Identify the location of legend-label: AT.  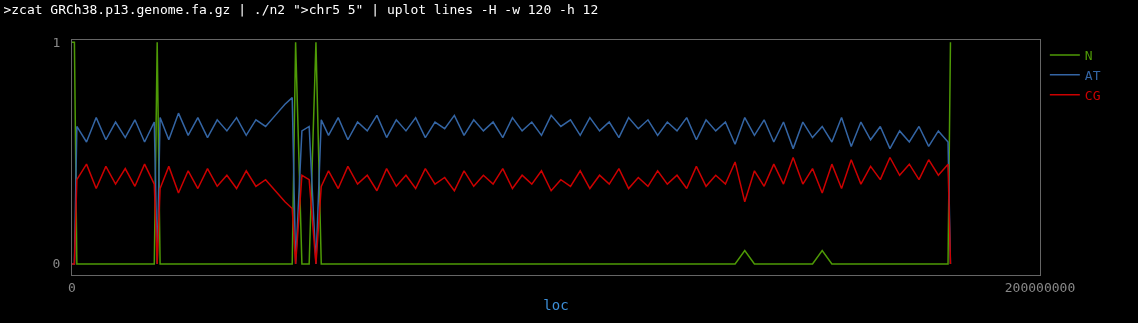
(1092, 75).